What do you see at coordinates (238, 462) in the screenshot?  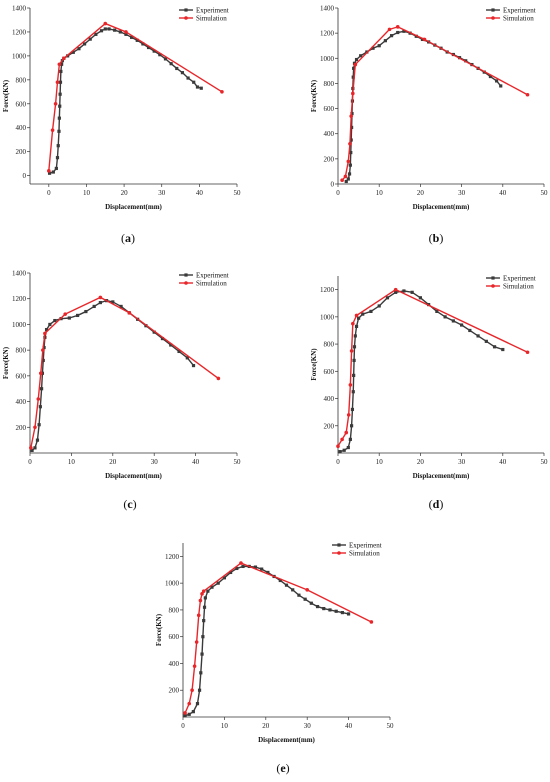 I see `x-tick-label: 50` at bounding box center [238, 462].